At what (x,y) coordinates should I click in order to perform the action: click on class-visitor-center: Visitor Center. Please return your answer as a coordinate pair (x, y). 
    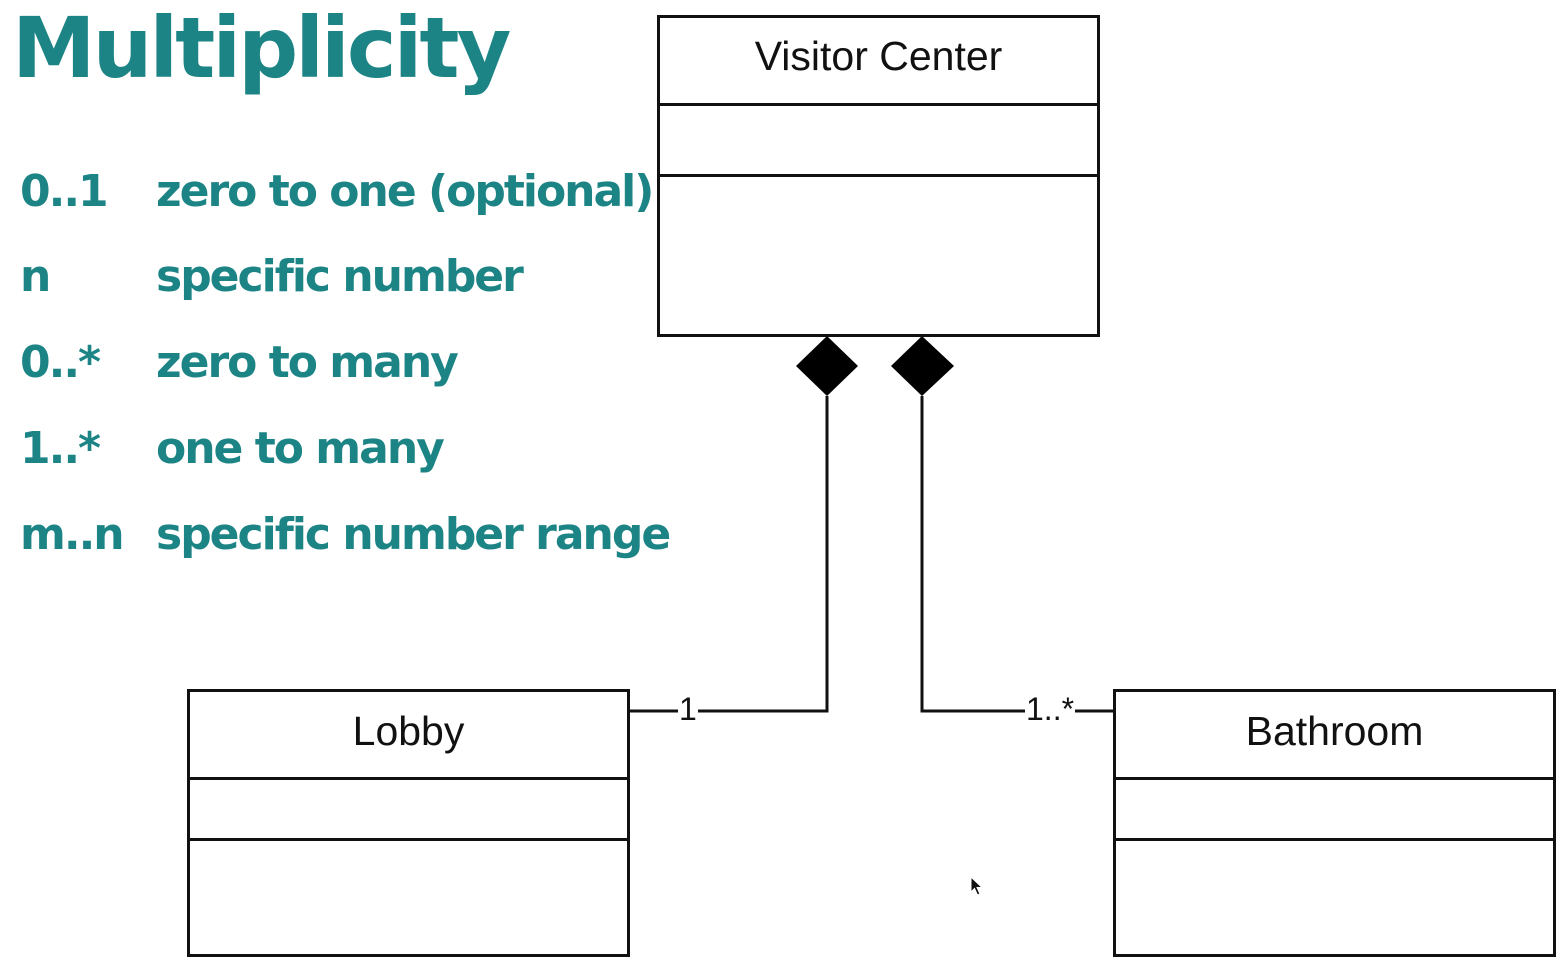
    Looking at the image, I should click on (878, 176).